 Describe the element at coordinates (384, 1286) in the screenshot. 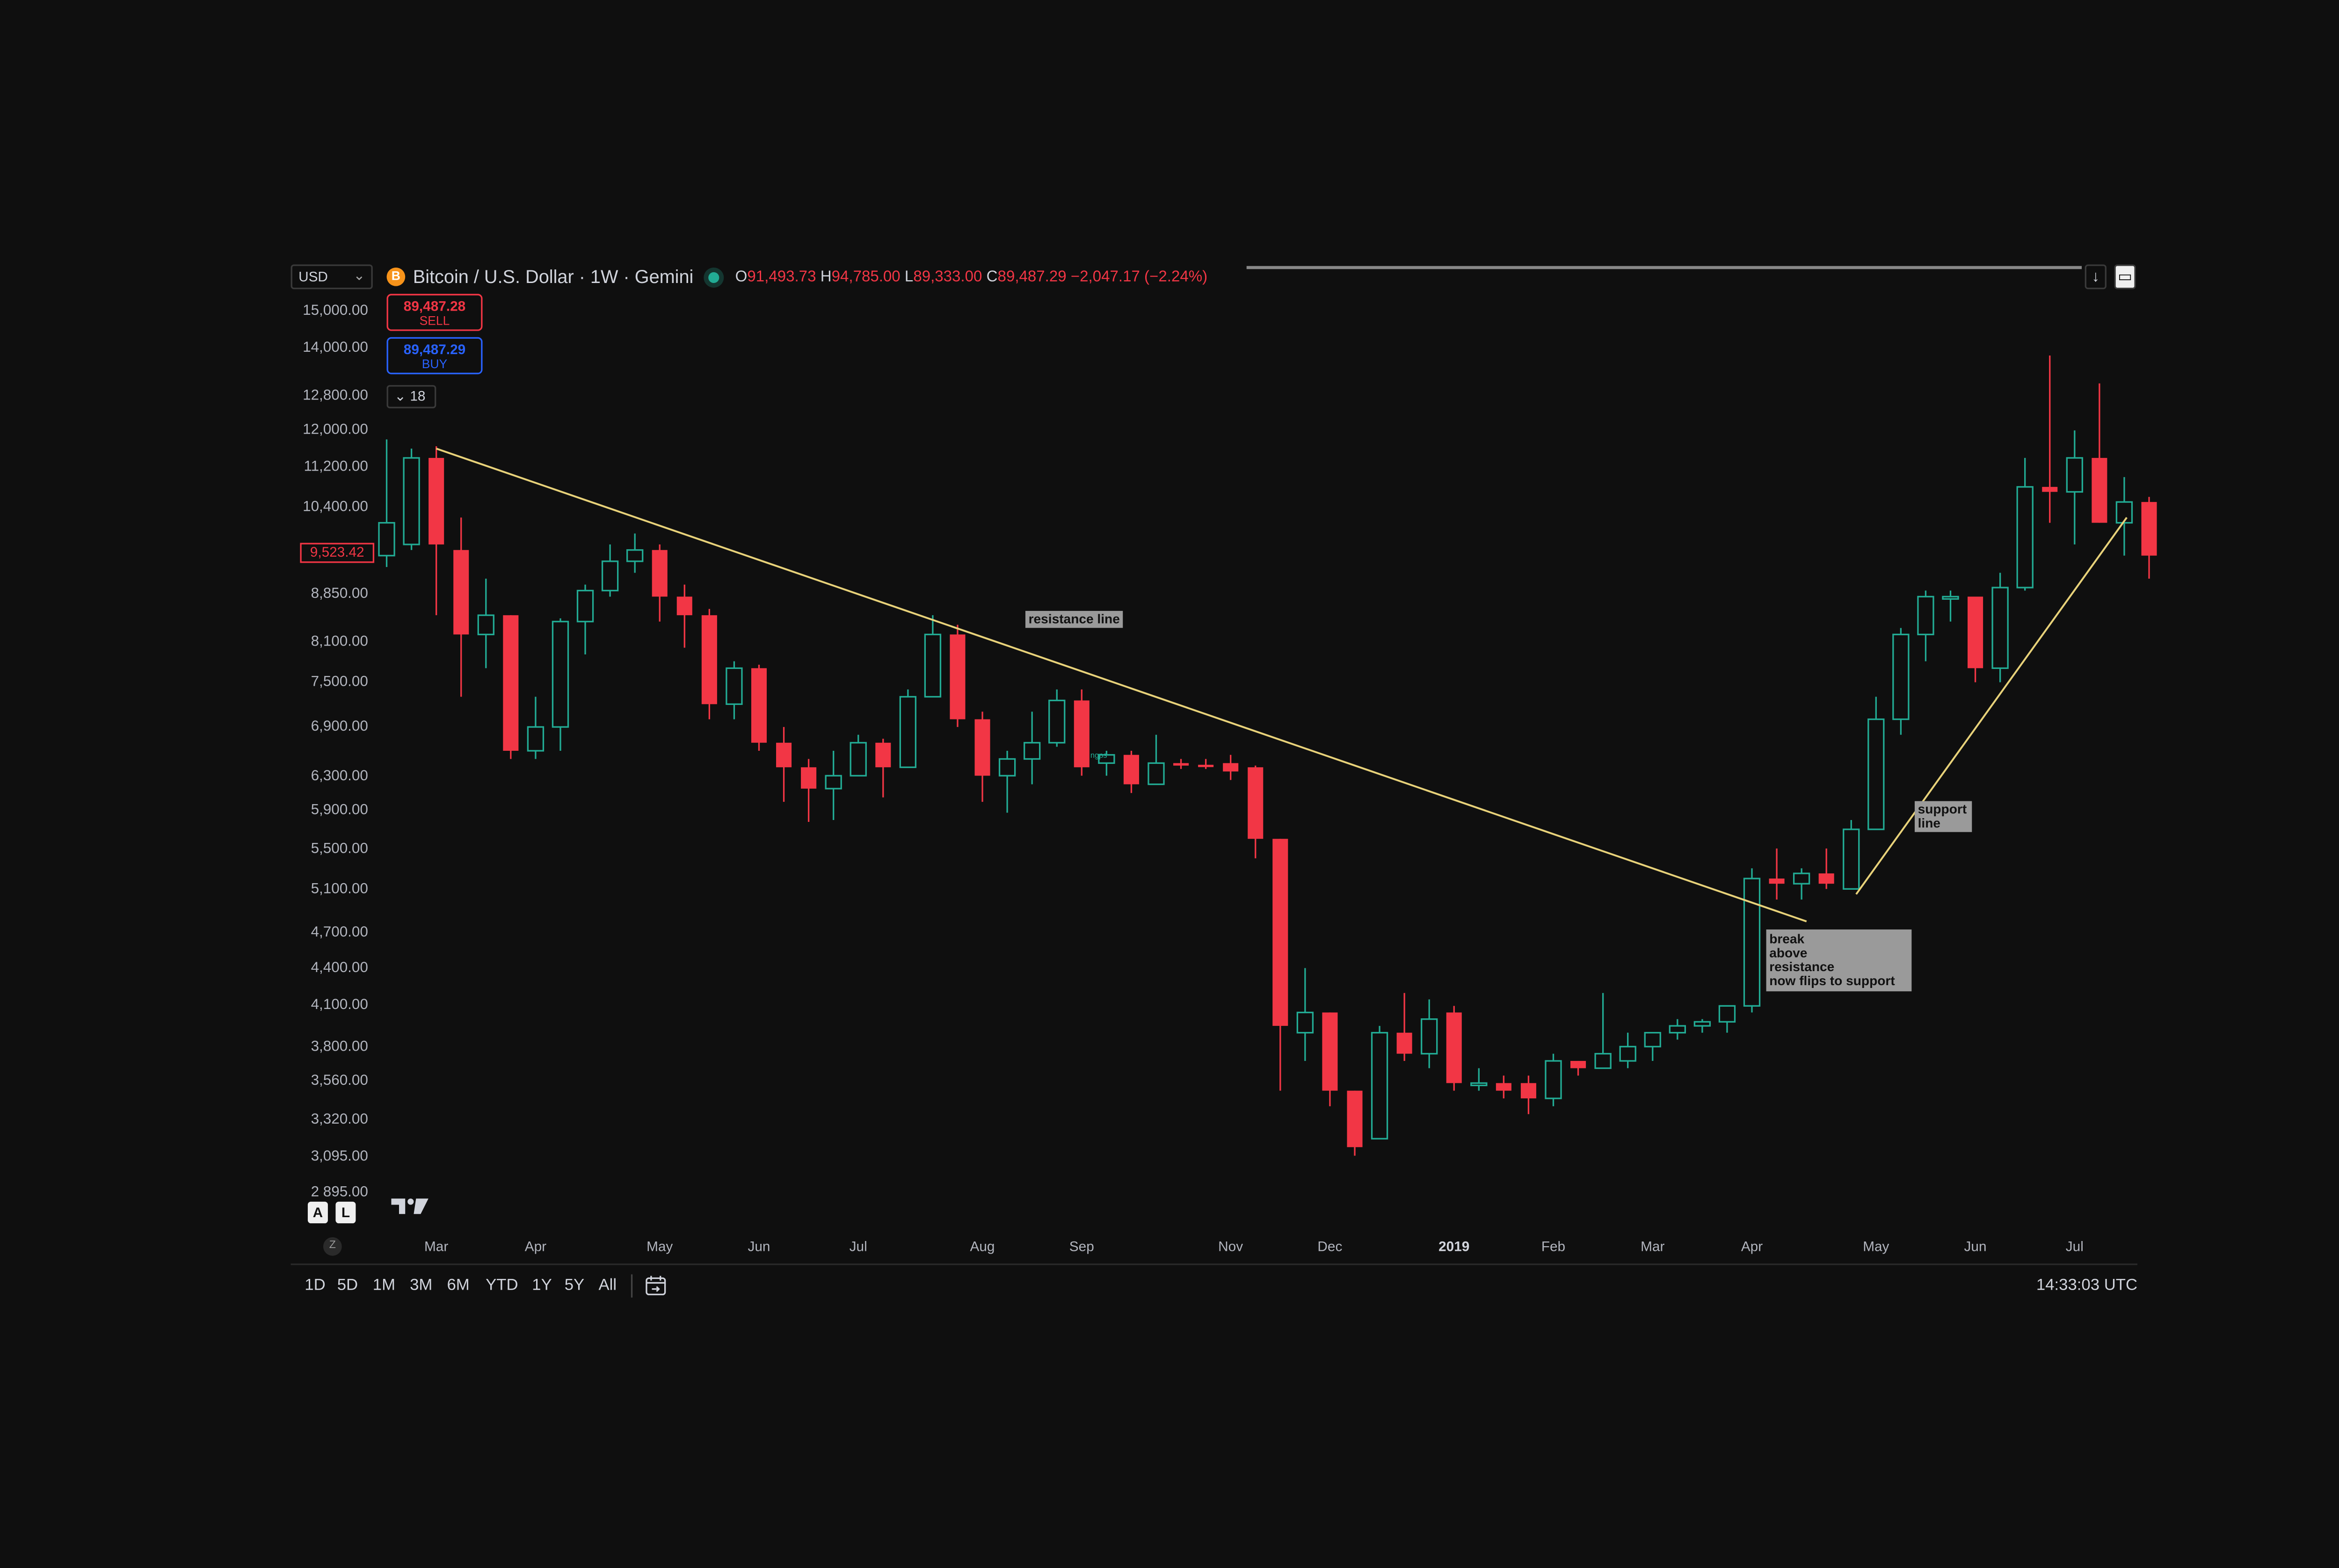

I see `range-button-1m: 1M` at that location.